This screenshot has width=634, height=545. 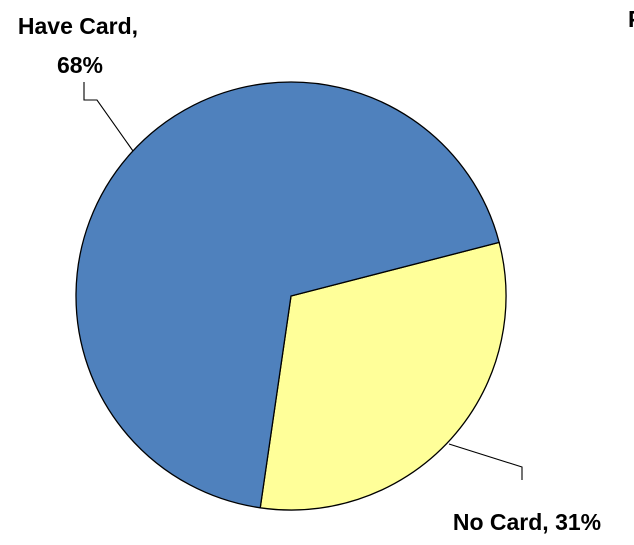 What do you see at coordinates (80, 65) in the screenshot?
I see `data-label-have-card-line2: 68%` at bounding box center [80, 65].